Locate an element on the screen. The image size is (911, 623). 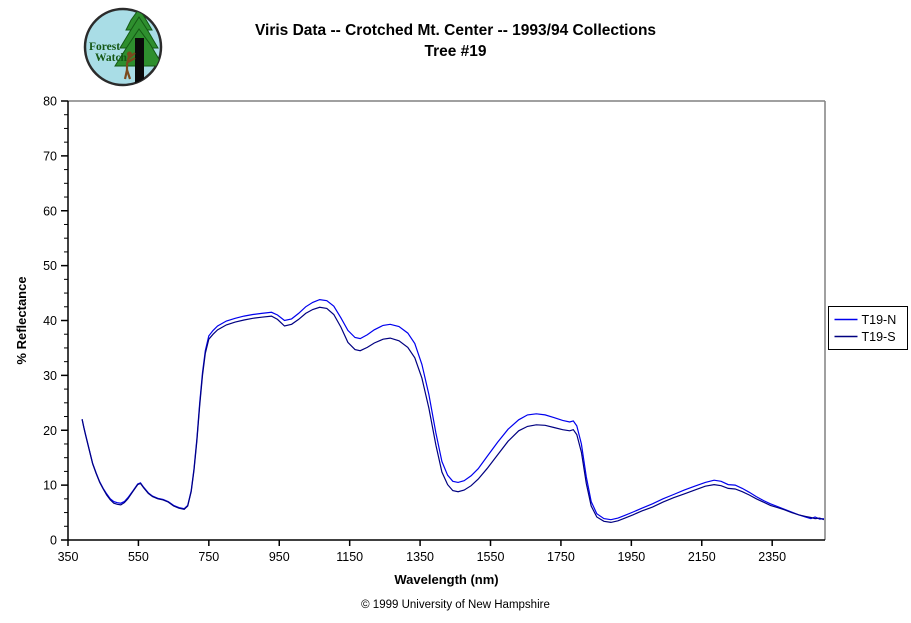
x-tick-label: 1750 is located at coordinates (561, 557).